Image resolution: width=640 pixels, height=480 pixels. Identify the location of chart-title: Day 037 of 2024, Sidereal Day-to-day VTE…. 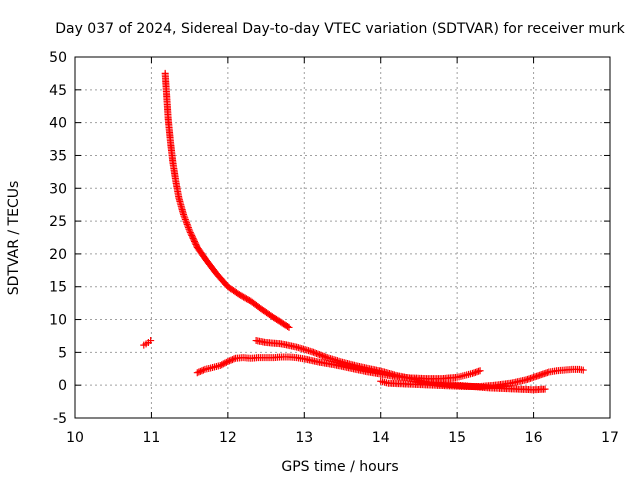
(340, 29).